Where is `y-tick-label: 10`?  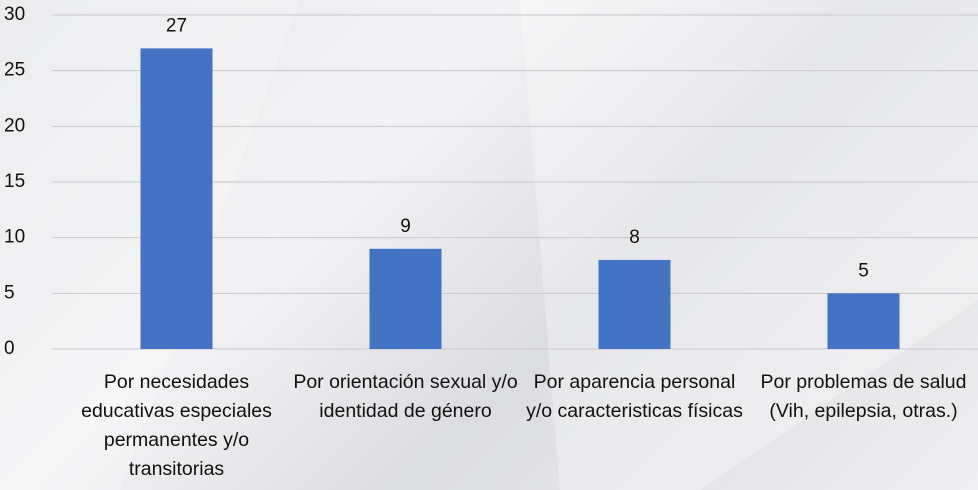
y-tick-label: 10 is located at coordinates (14, 237).